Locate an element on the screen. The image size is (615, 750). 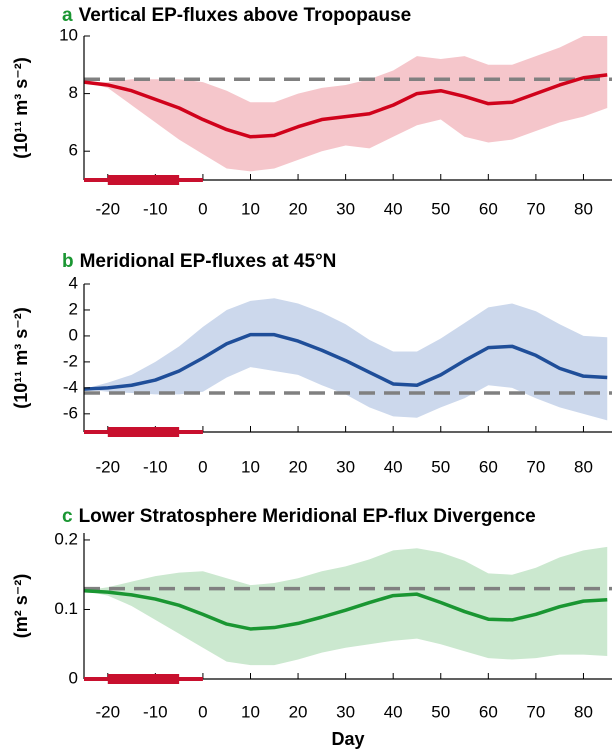
y-axis-label: (m² s⁻²) is located at coordinates (21, 606).